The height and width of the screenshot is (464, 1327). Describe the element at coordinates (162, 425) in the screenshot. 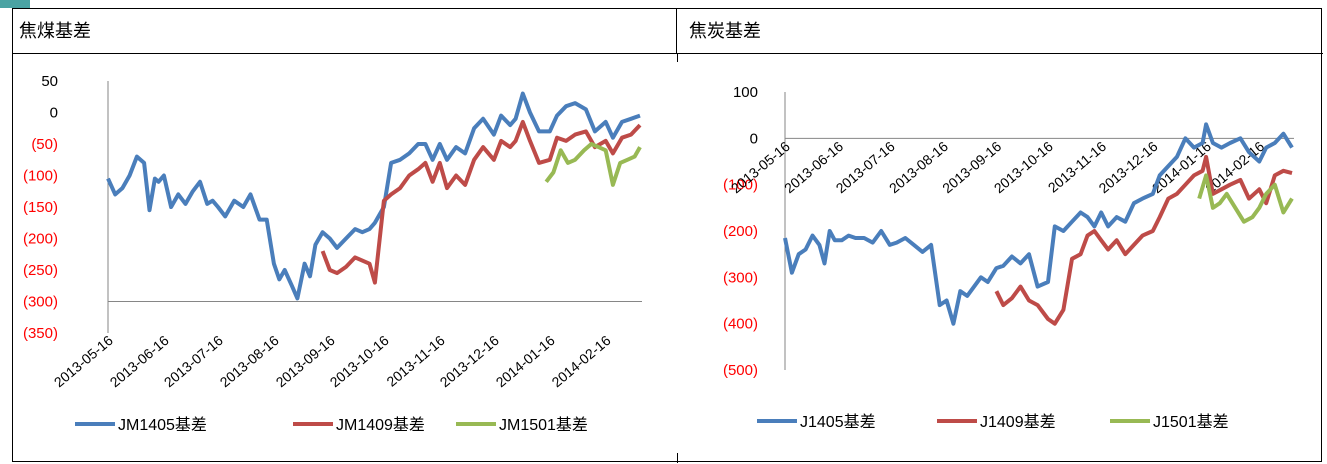

I see `legend-label: JM1405基差` at that location.